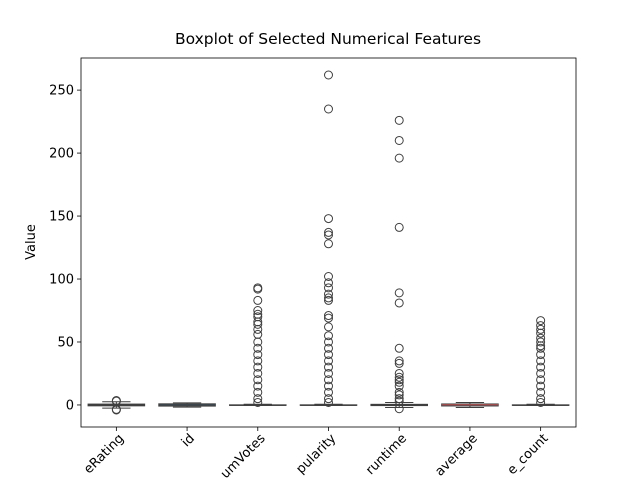 Image resolution: width=640 pixels, height=480 pixels. What do you see at coordinates (243, 455) in the screenshot?
I see `x-tick-label: umVotes` at bounding box center [243, 455].